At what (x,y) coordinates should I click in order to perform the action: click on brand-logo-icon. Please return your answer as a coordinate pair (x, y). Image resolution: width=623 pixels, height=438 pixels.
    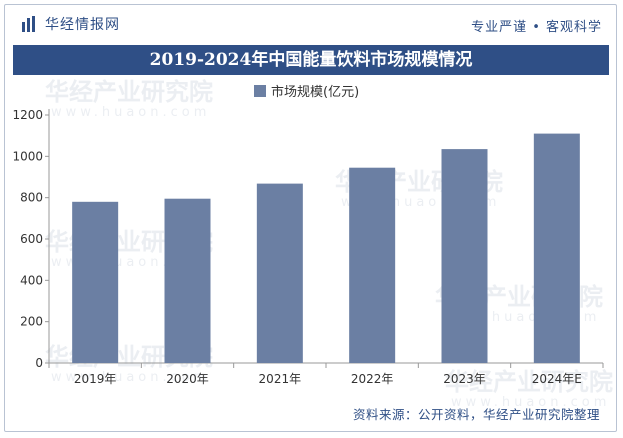
    Looking at the image, I should click on (28, 24).